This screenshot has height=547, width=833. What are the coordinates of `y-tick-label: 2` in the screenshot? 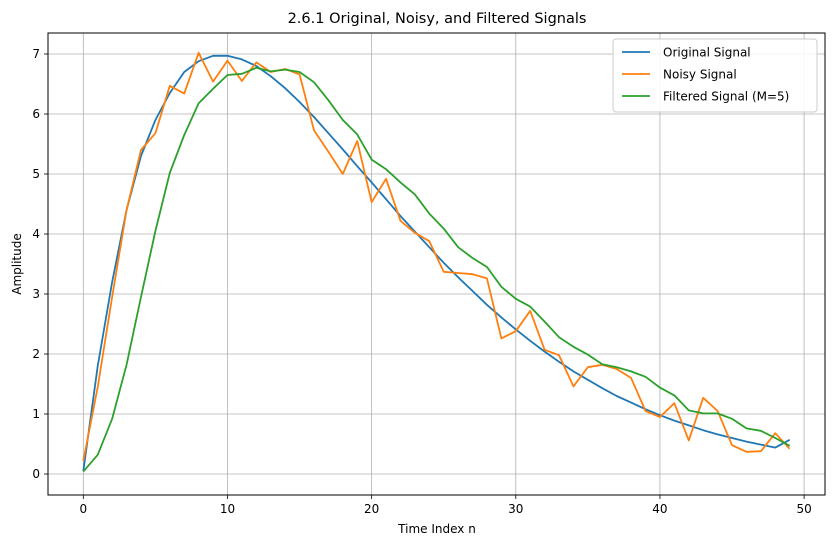 It's located at (36, 354).